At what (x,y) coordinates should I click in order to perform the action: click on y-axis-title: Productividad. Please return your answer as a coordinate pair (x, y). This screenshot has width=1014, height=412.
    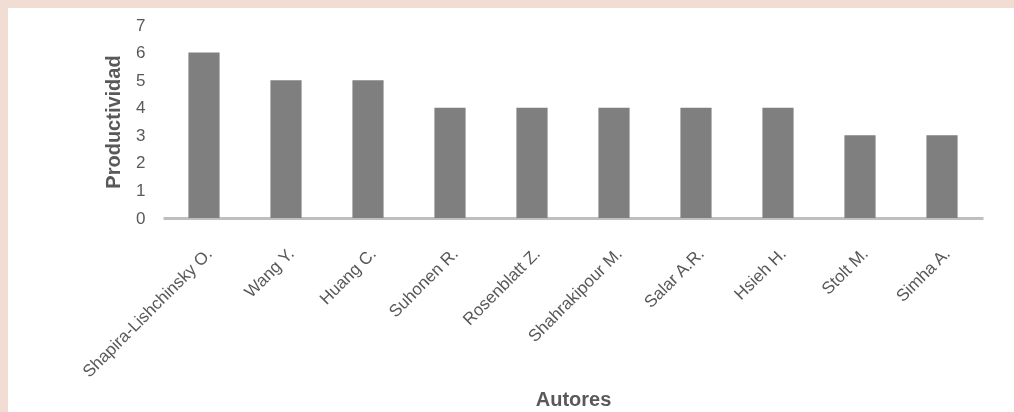
    Looking at the image, I should click on (113, 122).